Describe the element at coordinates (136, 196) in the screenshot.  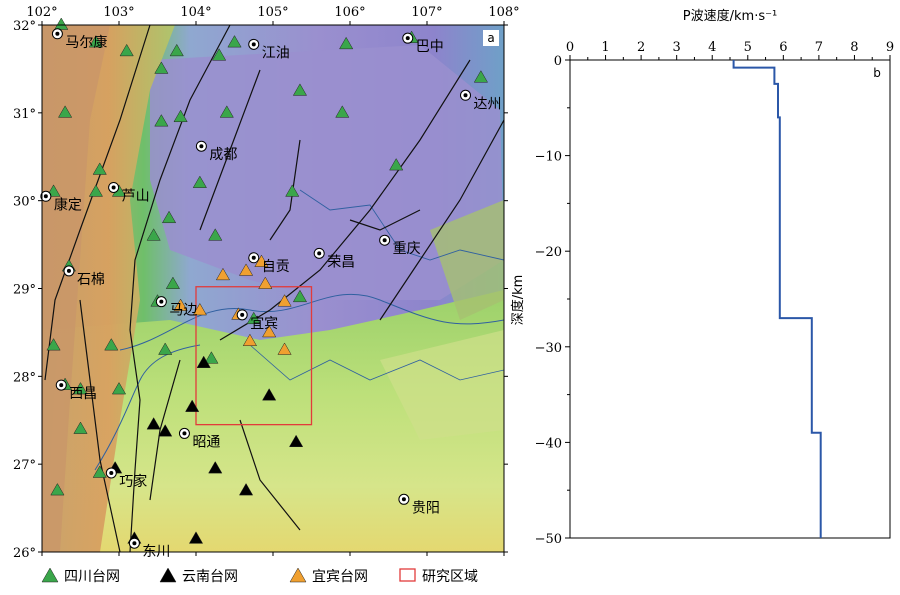
I see `city-label: 芦山` at that location.